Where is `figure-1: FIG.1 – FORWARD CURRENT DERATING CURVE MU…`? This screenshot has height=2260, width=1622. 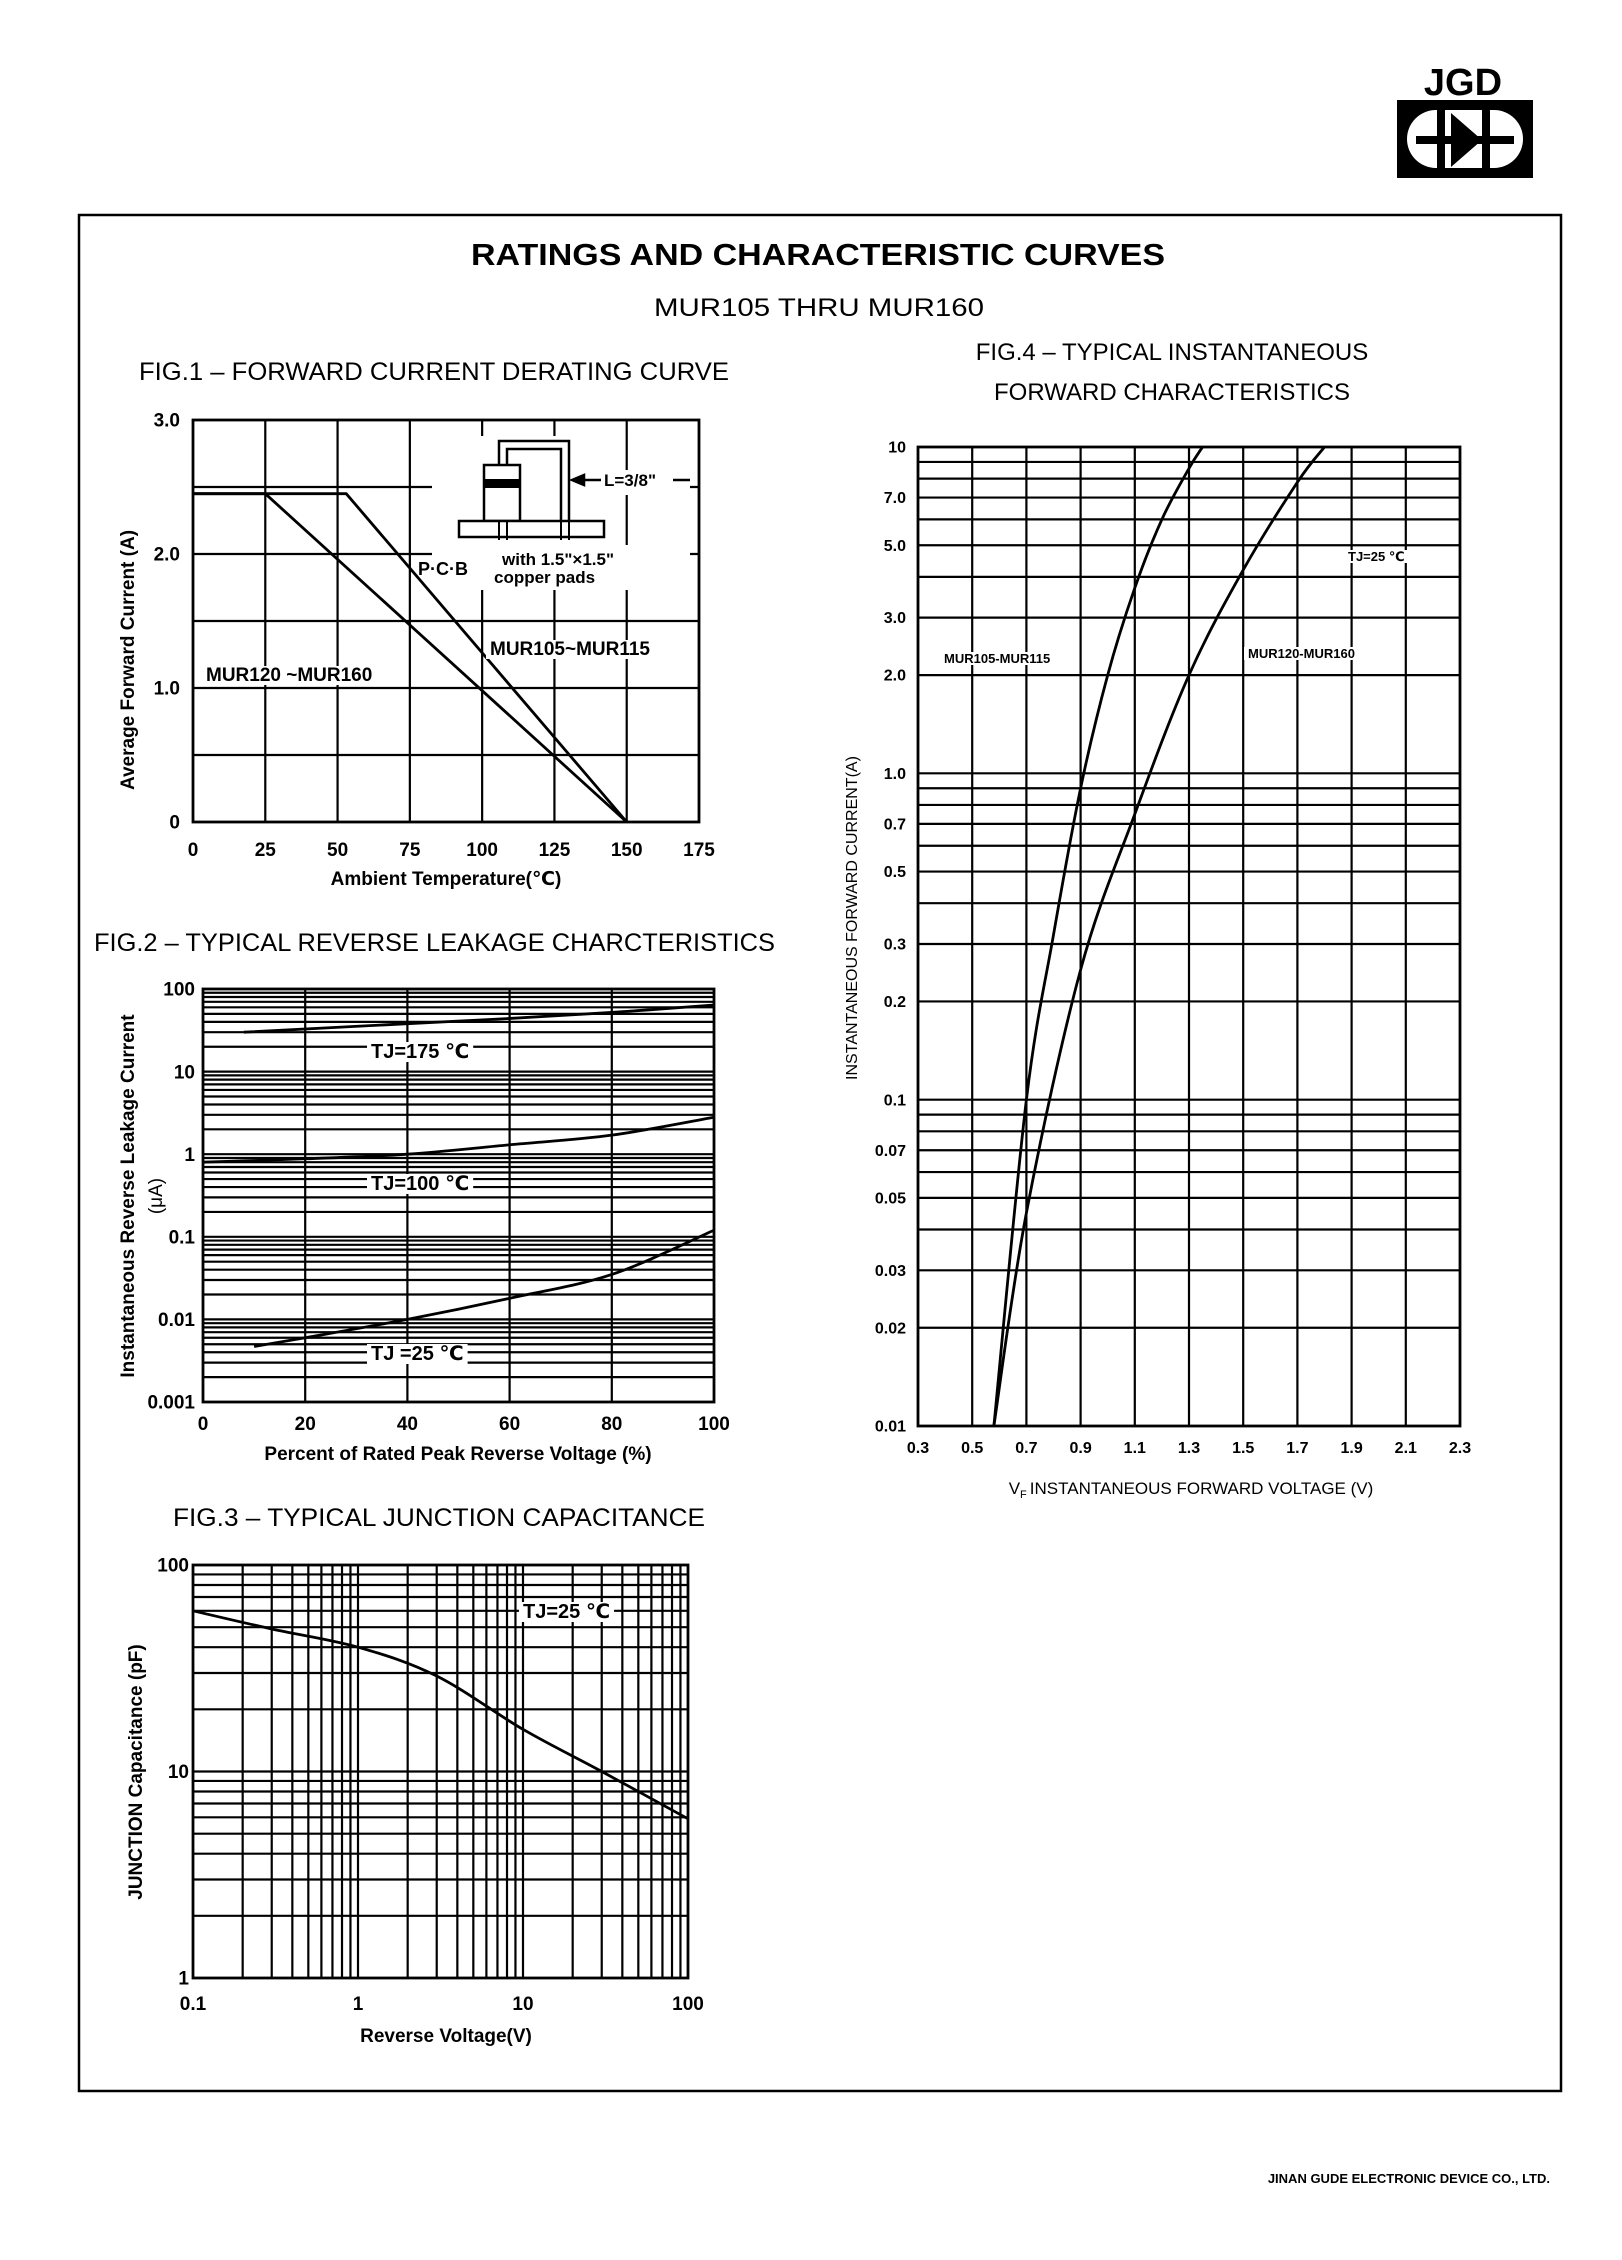 figure-1: FIG.1 – FORWARD CURRENT DERATING CURVE MU… is located at coordinates (423, 624).